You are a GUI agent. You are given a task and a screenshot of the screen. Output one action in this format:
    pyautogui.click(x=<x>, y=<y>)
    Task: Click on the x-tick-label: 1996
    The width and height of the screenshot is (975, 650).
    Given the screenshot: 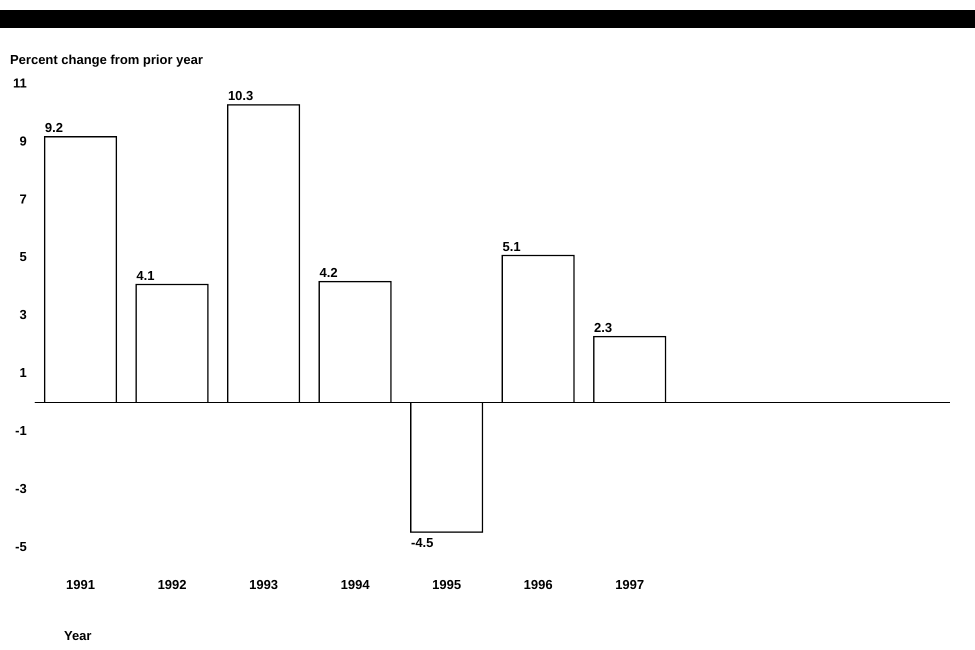 What is the action you would take?
    pyautogui.click(x=538, y=584)
    